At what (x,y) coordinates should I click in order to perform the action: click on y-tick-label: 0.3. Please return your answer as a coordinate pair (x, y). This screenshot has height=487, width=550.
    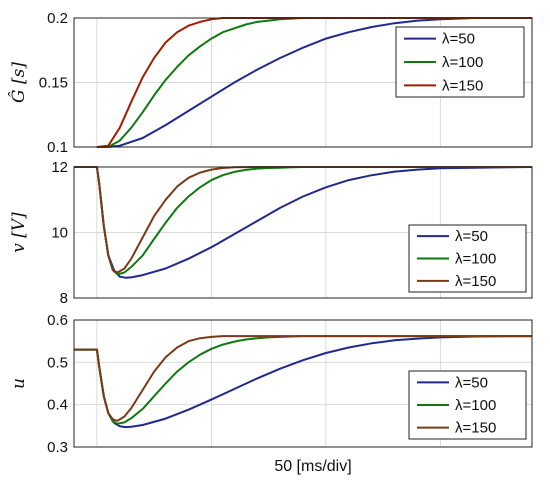
    Looking at the image, I should click on (57, 447).